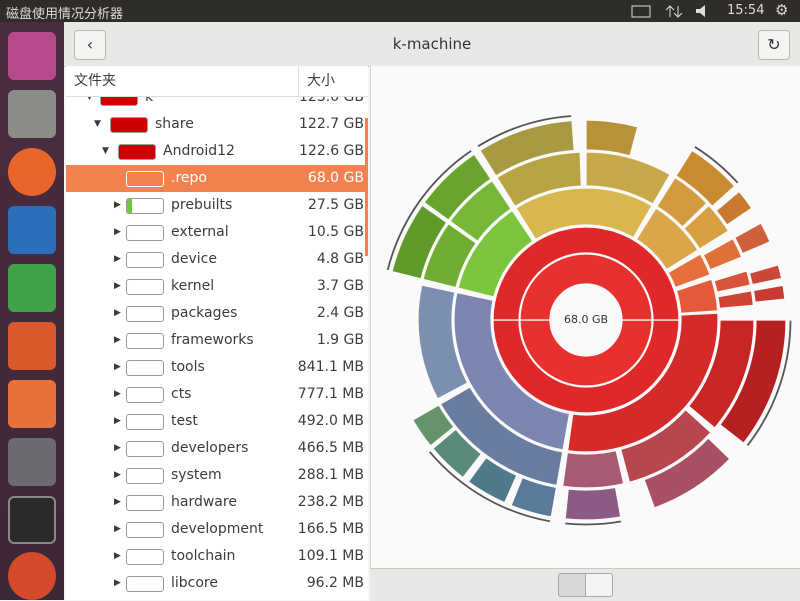 This screenshot has height=601, width=800. Describe the element at coordinates (746, 10) in the screenshot. I see `clock: 15:54` at that location.